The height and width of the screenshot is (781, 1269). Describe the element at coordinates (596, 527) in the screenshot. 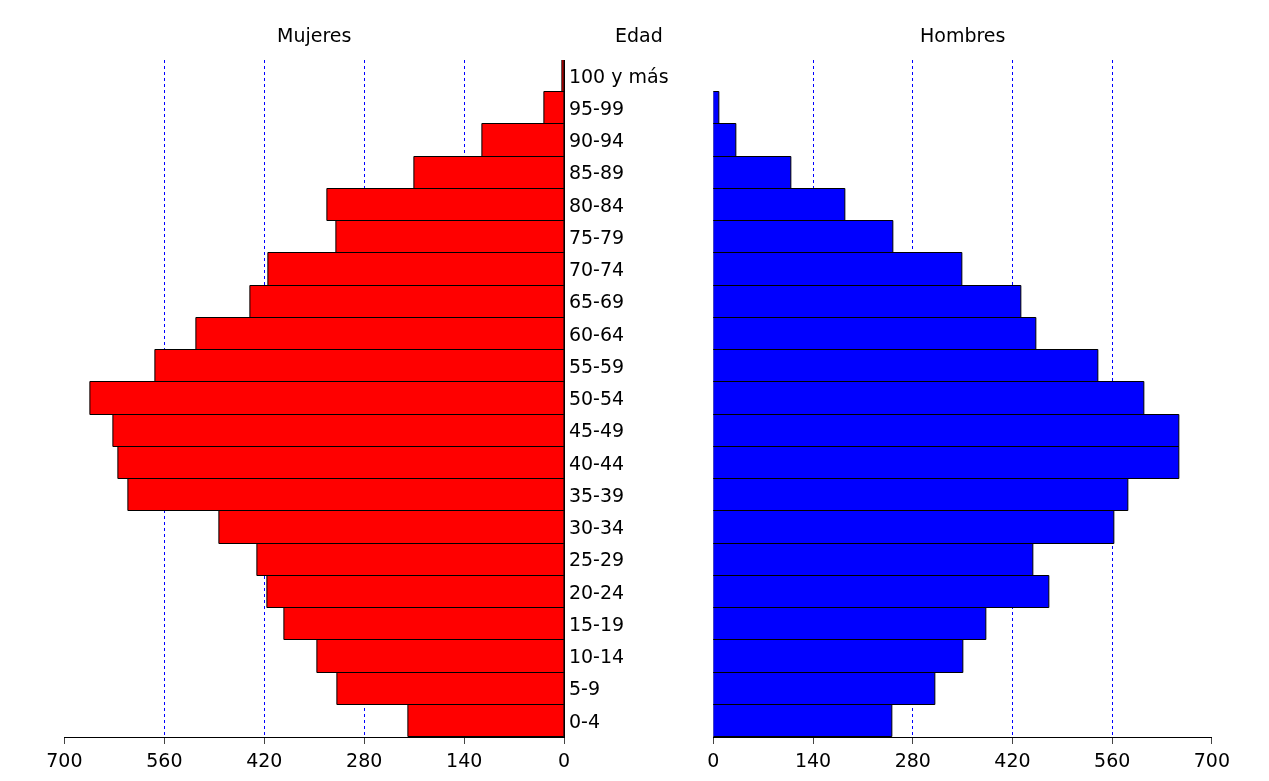

I see `y-tick-label: 30-34` at that location.